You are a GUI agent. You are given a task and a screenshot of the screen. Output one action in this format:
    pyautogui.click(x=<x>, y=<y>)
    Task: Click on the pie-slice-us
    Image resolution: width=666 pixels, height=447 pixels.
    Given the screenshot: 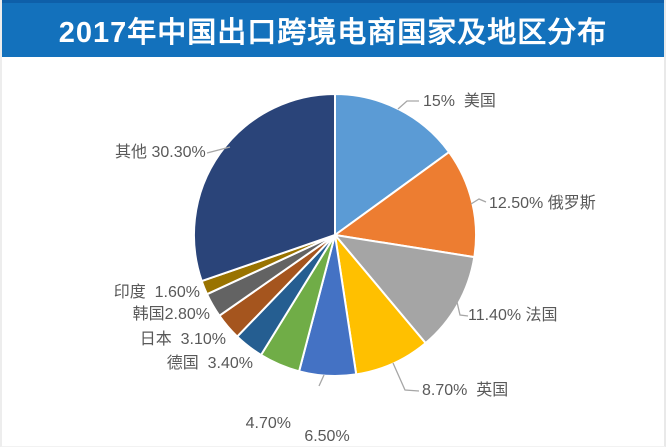 What is the action you would take?
    pyautogui.click(x=392, y=164)
    